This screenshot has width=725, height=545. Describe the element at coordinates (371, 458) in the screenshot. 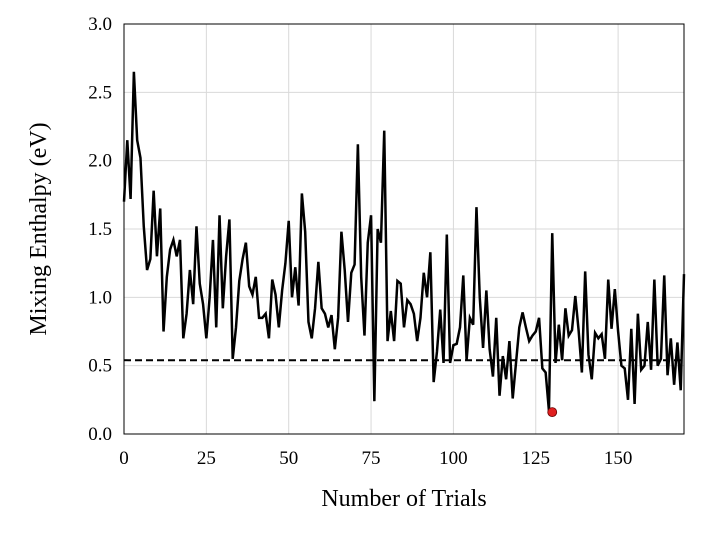

I see `x-tick-label: 75` at that location.